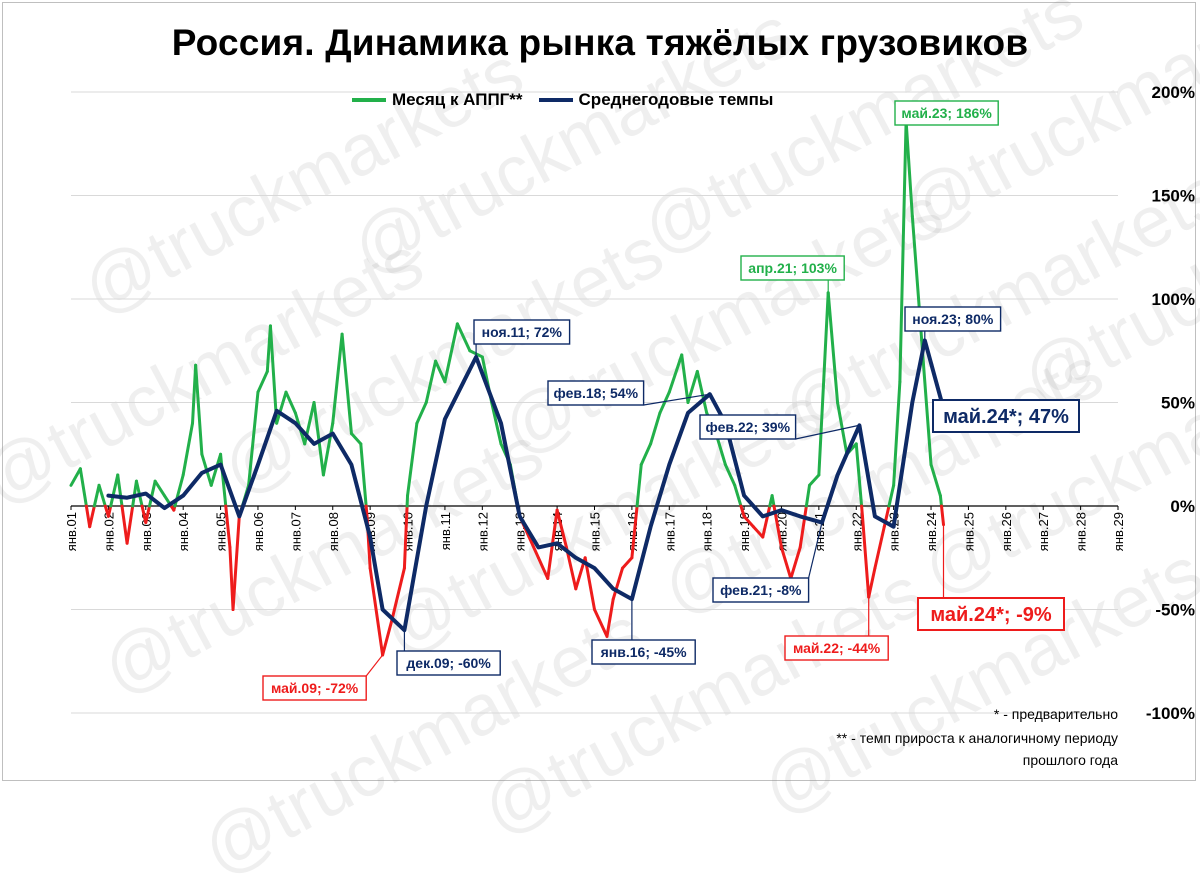 This screenshot has height=891, width=1200. Describe the element at coordinates (522, 332) in the screenshot. I see `annotation-label: ноя.11; 72%` at that location.